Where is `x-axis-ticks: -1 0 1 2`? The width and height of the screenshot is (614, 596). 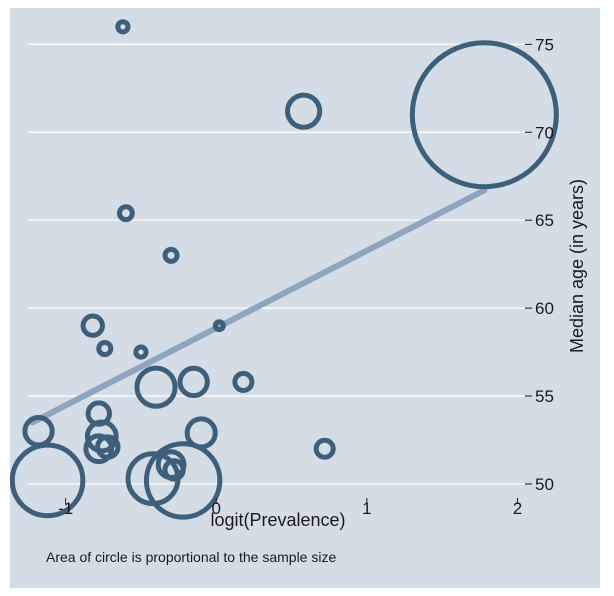
x-axis-ticks: -1 0 1 2 is located at coordinates (290, 508).